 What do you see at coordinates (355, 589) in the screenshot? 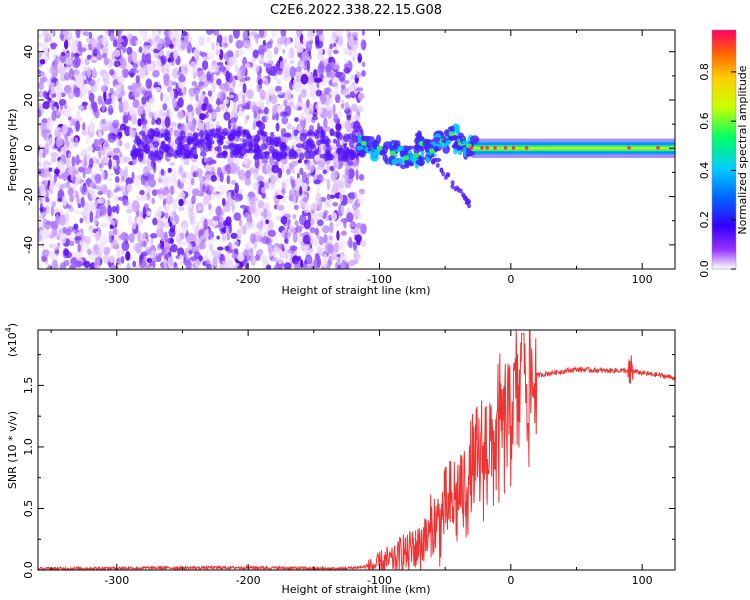
I see `snr-xlabel: Height of straight line (km)` at bounding box center [355, 589].